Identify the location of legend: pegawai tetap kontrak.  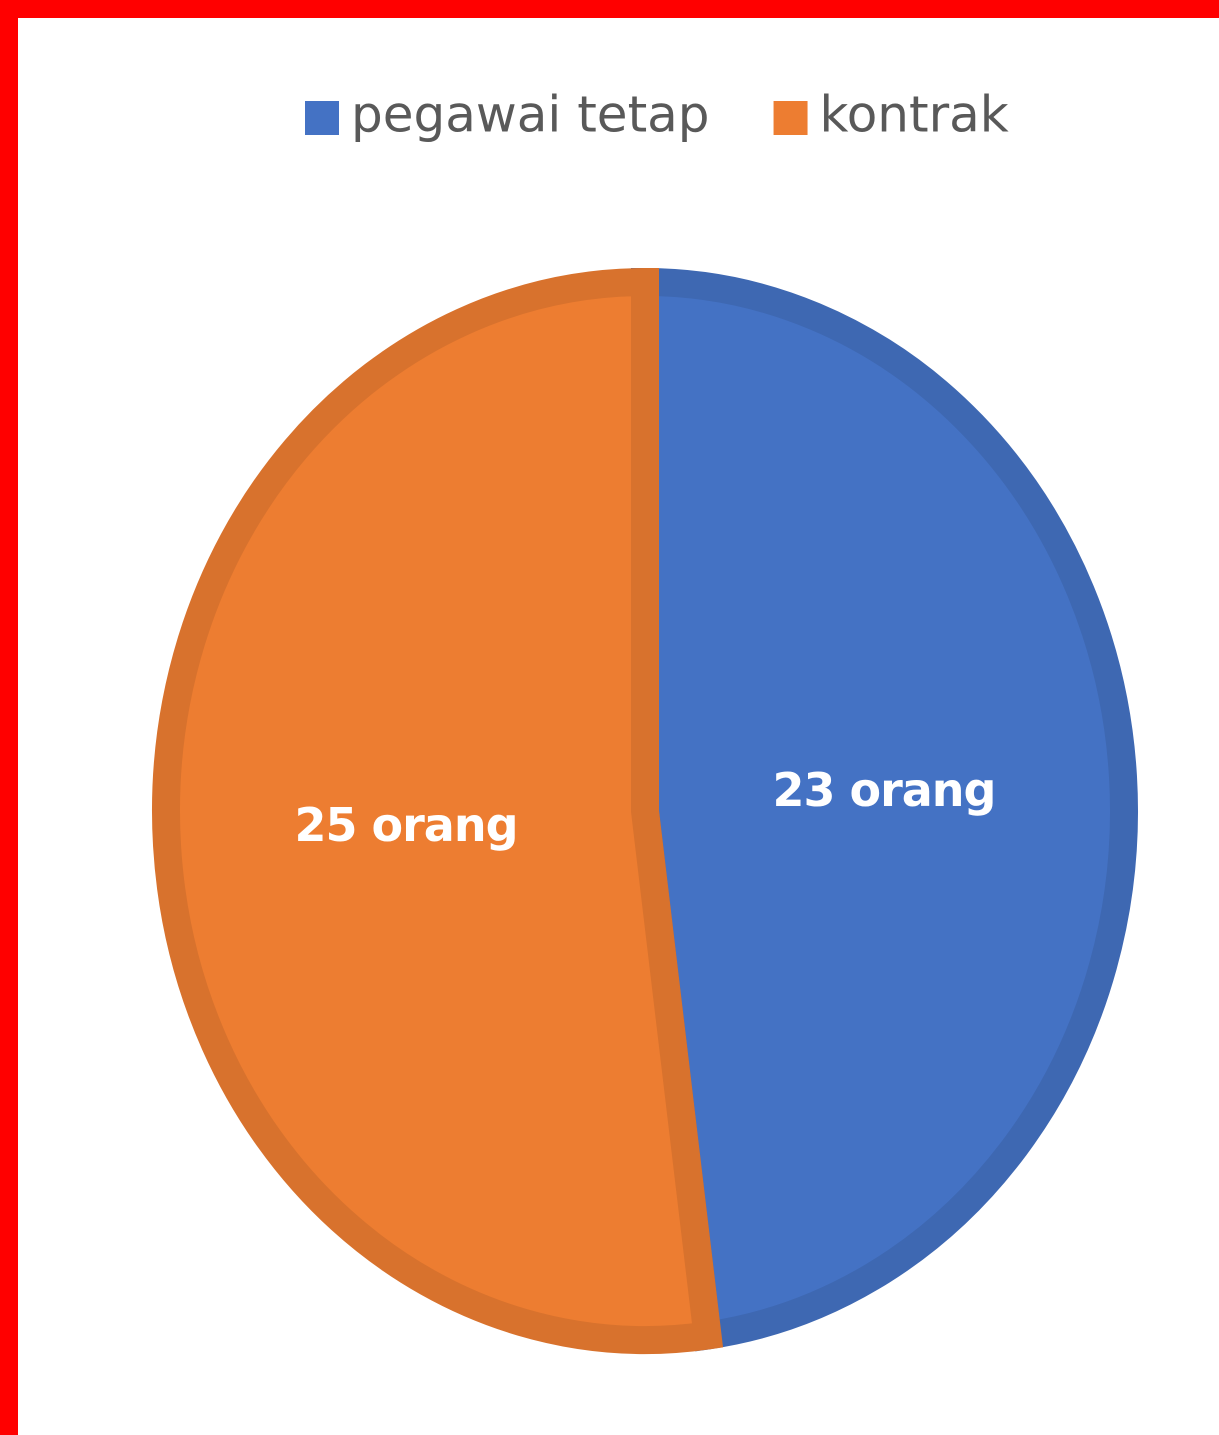
(657, 115).